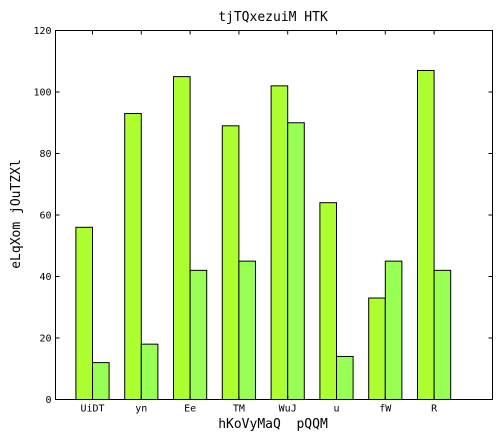 The image size is (504, 441). Describe the element at coordinates (45, 339) in the screenshot. I see `y-tick-label: 20` at that location.